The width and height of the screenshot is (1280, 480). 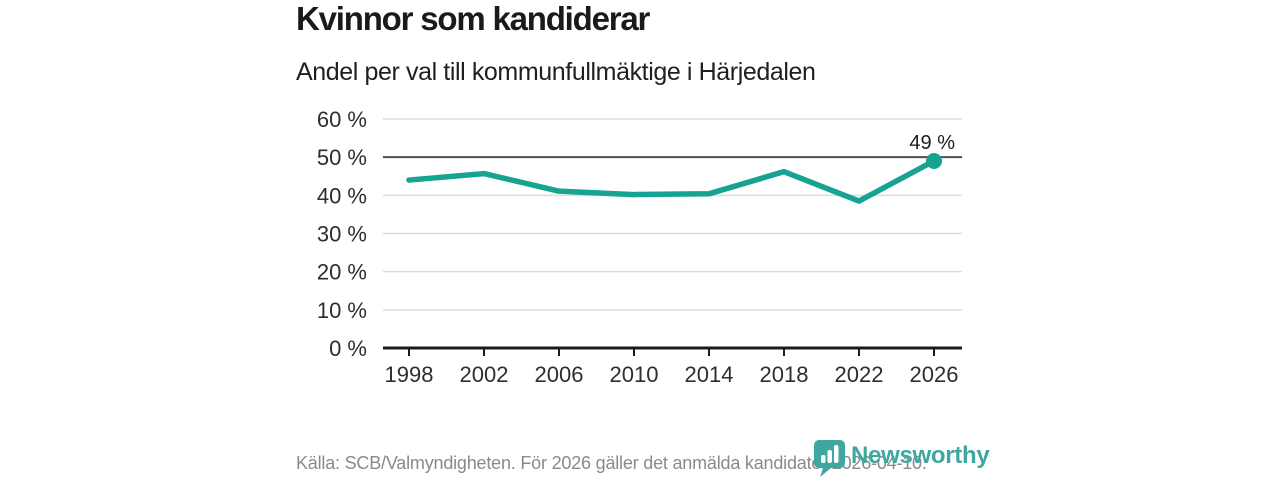 What do you see at coordinates (934, 160) in the screenshot?
I see `end-point-marker` at bounding box center [934, 160].